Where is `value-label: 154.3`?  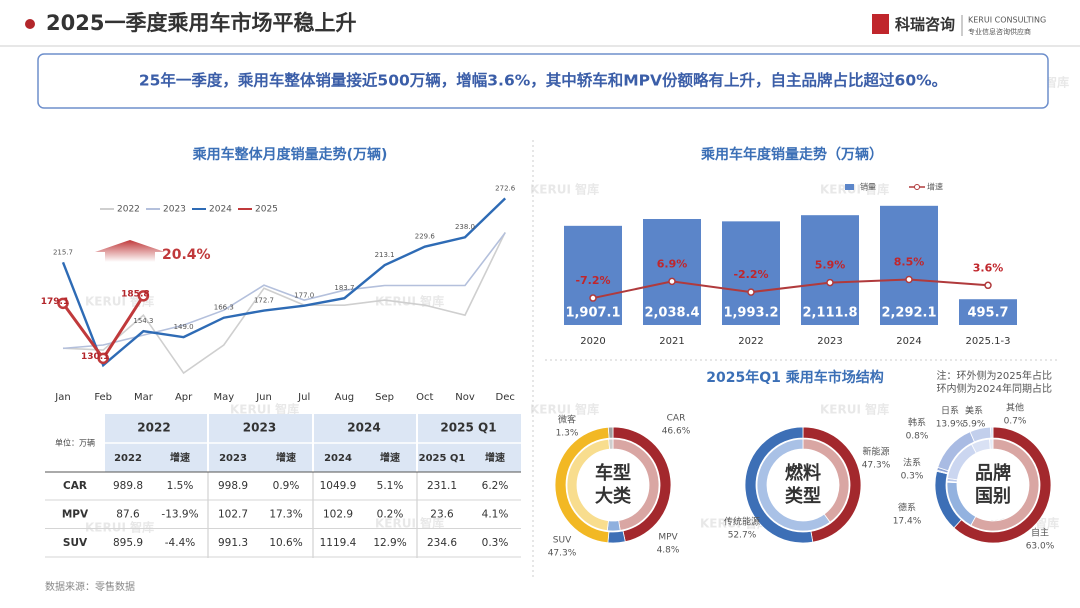
value-label: 154.3 is located at coordinates (143, 321).